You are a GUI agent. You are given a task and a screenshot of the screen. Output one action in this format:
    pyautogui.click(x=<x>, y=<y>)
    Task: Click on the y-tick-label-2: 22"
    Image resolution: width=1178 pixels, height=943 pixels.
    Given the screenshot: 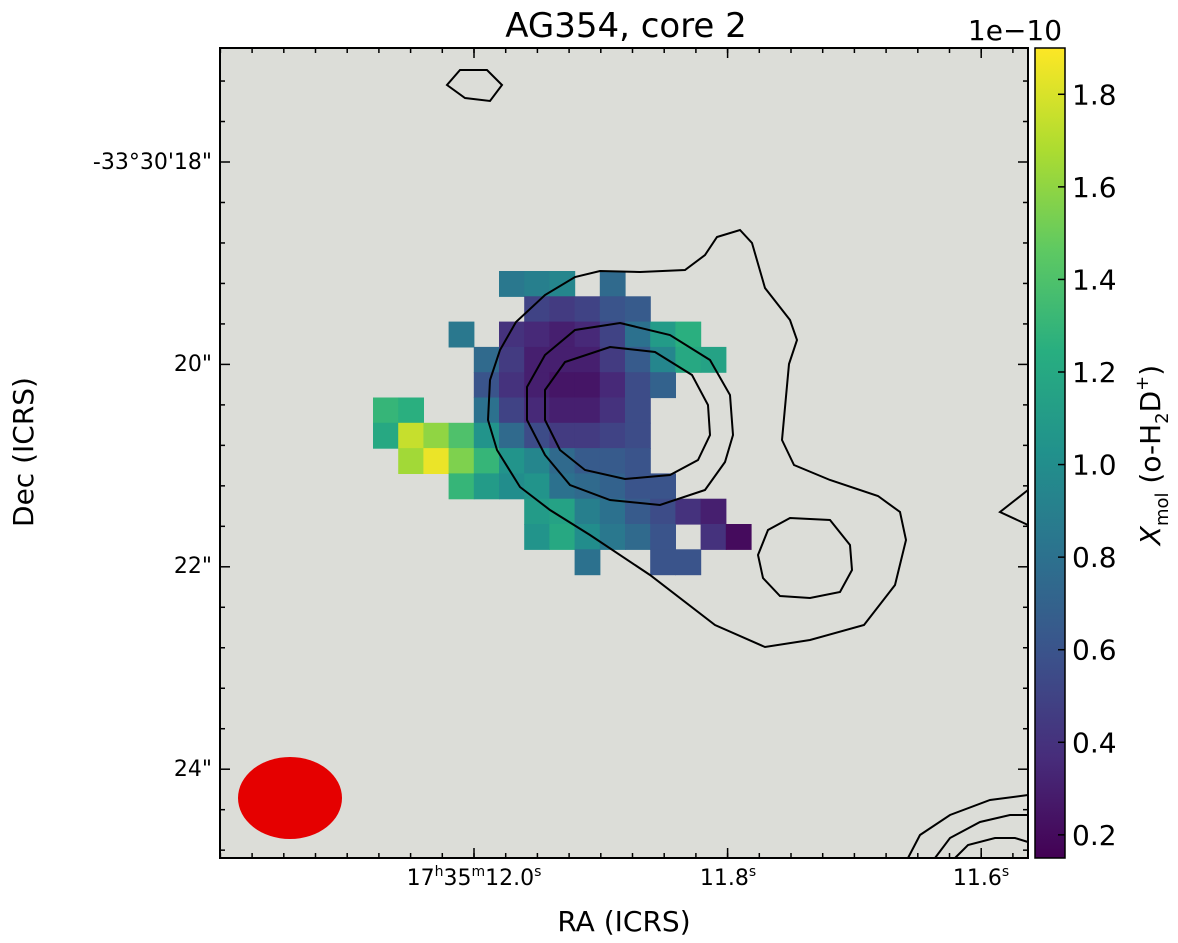 What is the action you would take?
    pyautogui.click(x=193, y=566)
    